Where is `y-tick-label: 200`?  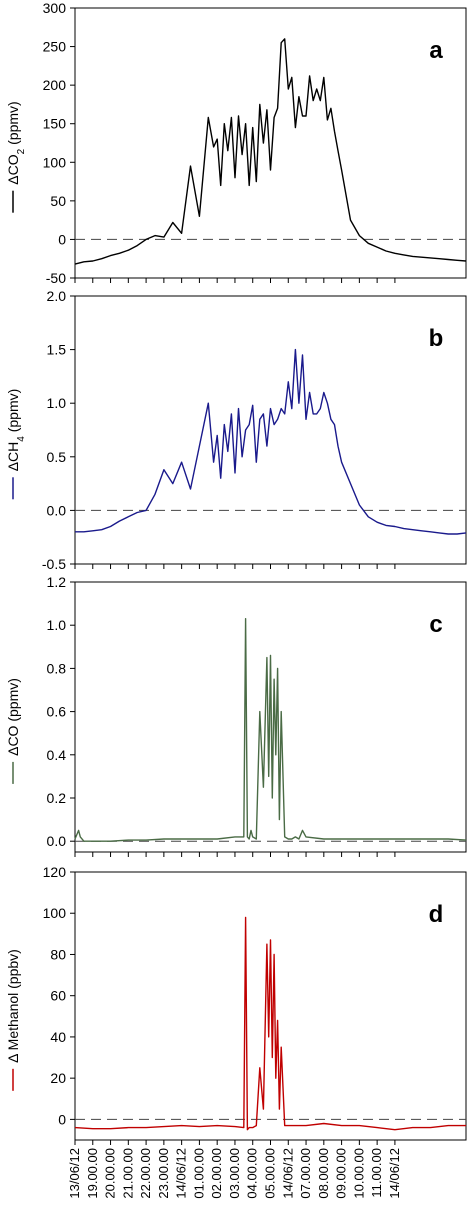
y-tick-label: 200 is located at coordinates (55, 85).